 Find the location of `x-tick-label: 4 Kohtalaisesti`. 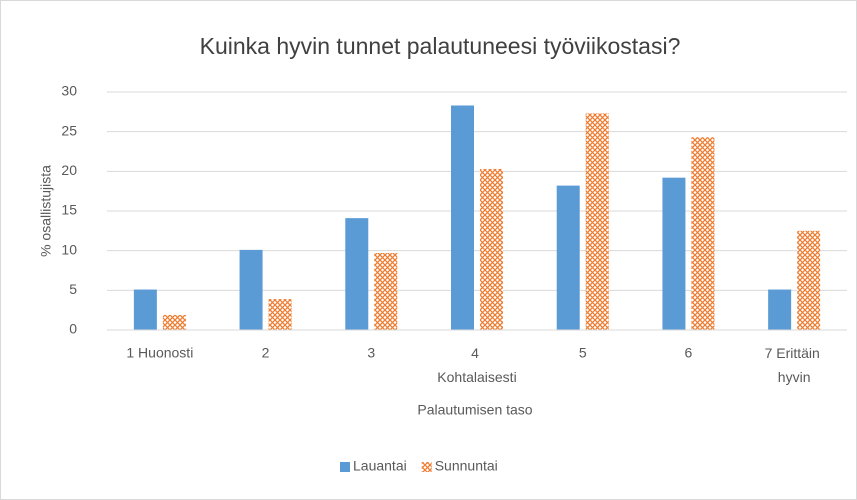

x-tick-label: 4 Kohtalaisesti is located at coordinates (476, 365).